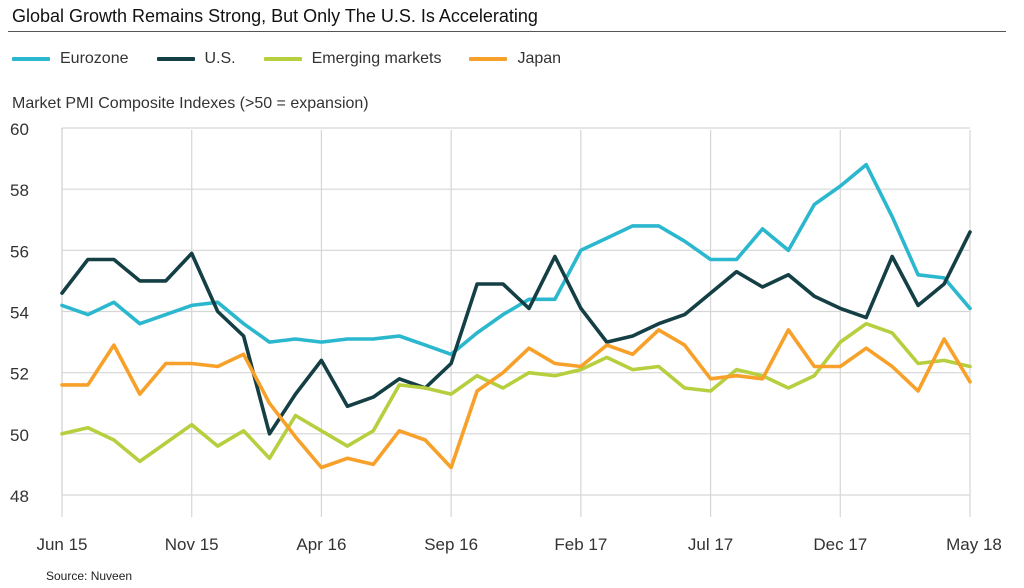 Image resolution: width=1024 pixels, height=588 pixels. What do you see at coordinates (840, 544) in the screenshot?
I see `x-tick-label-30: Dec 17` at bounding box center [840, 544].